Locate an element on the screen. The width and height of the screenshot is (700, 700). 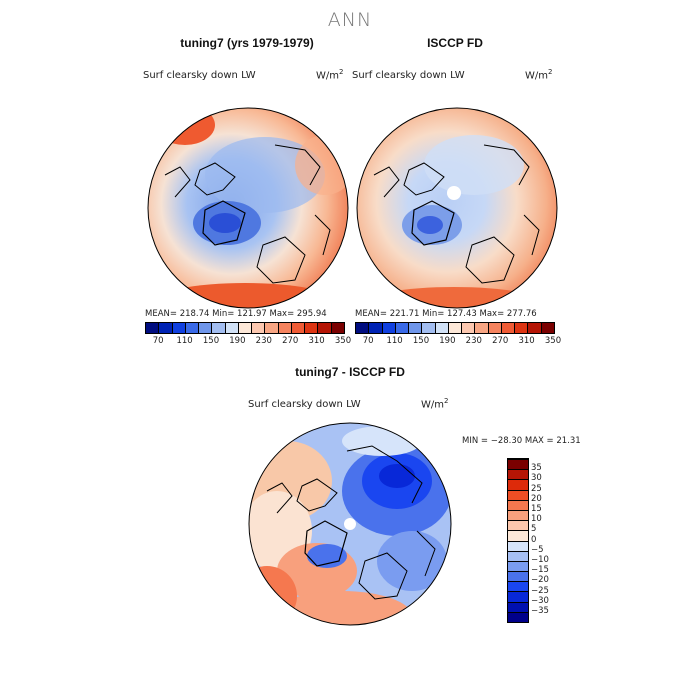
panel2-colorbar is located at coordinates (455, 328).